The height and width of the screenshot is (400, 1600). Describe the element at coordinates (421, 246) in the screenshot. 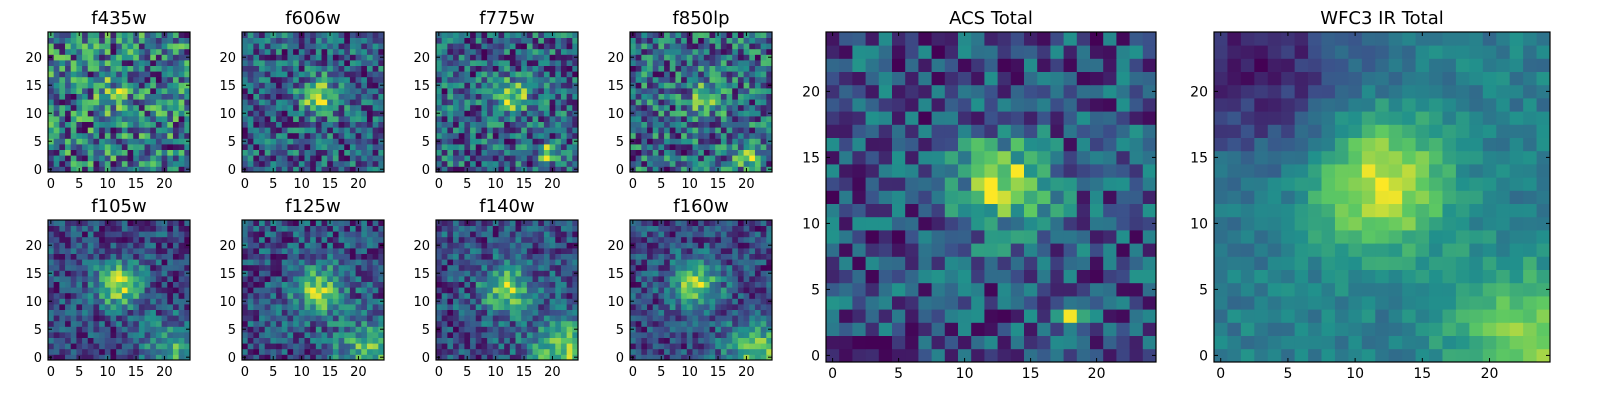

I see `y-tick-label: 20` at that location.